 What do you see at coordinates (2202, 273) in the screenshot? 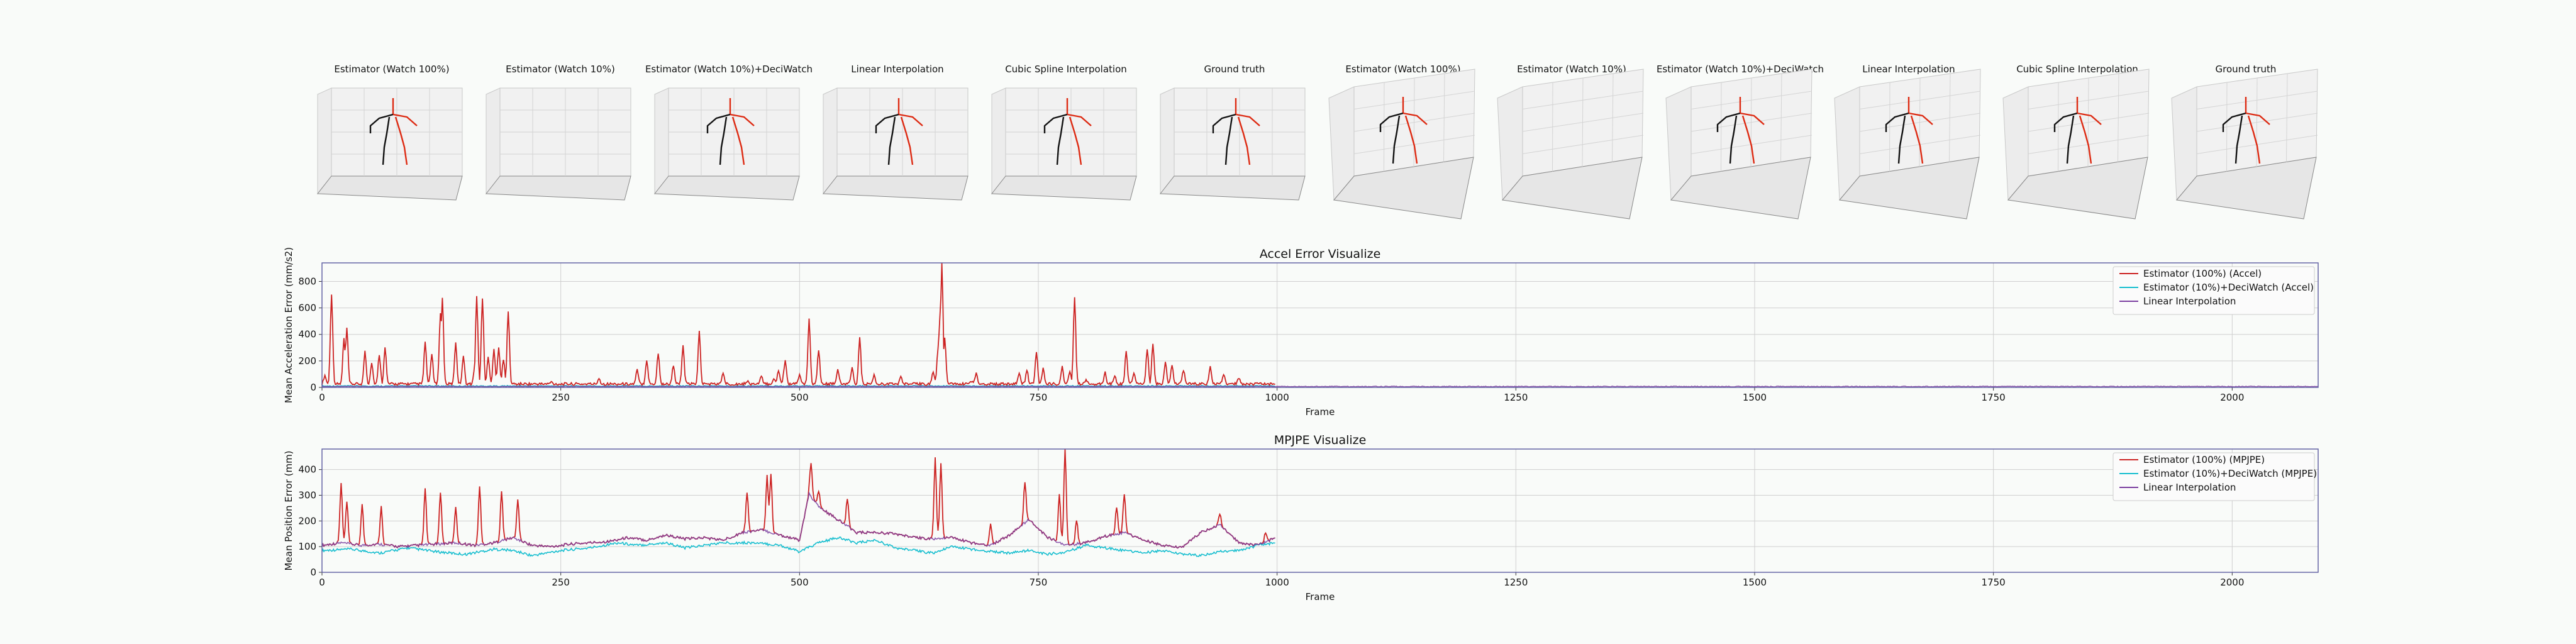
I see `legend-label: Estimator (100%) (Accel)` at bounding box center [2202, 273].